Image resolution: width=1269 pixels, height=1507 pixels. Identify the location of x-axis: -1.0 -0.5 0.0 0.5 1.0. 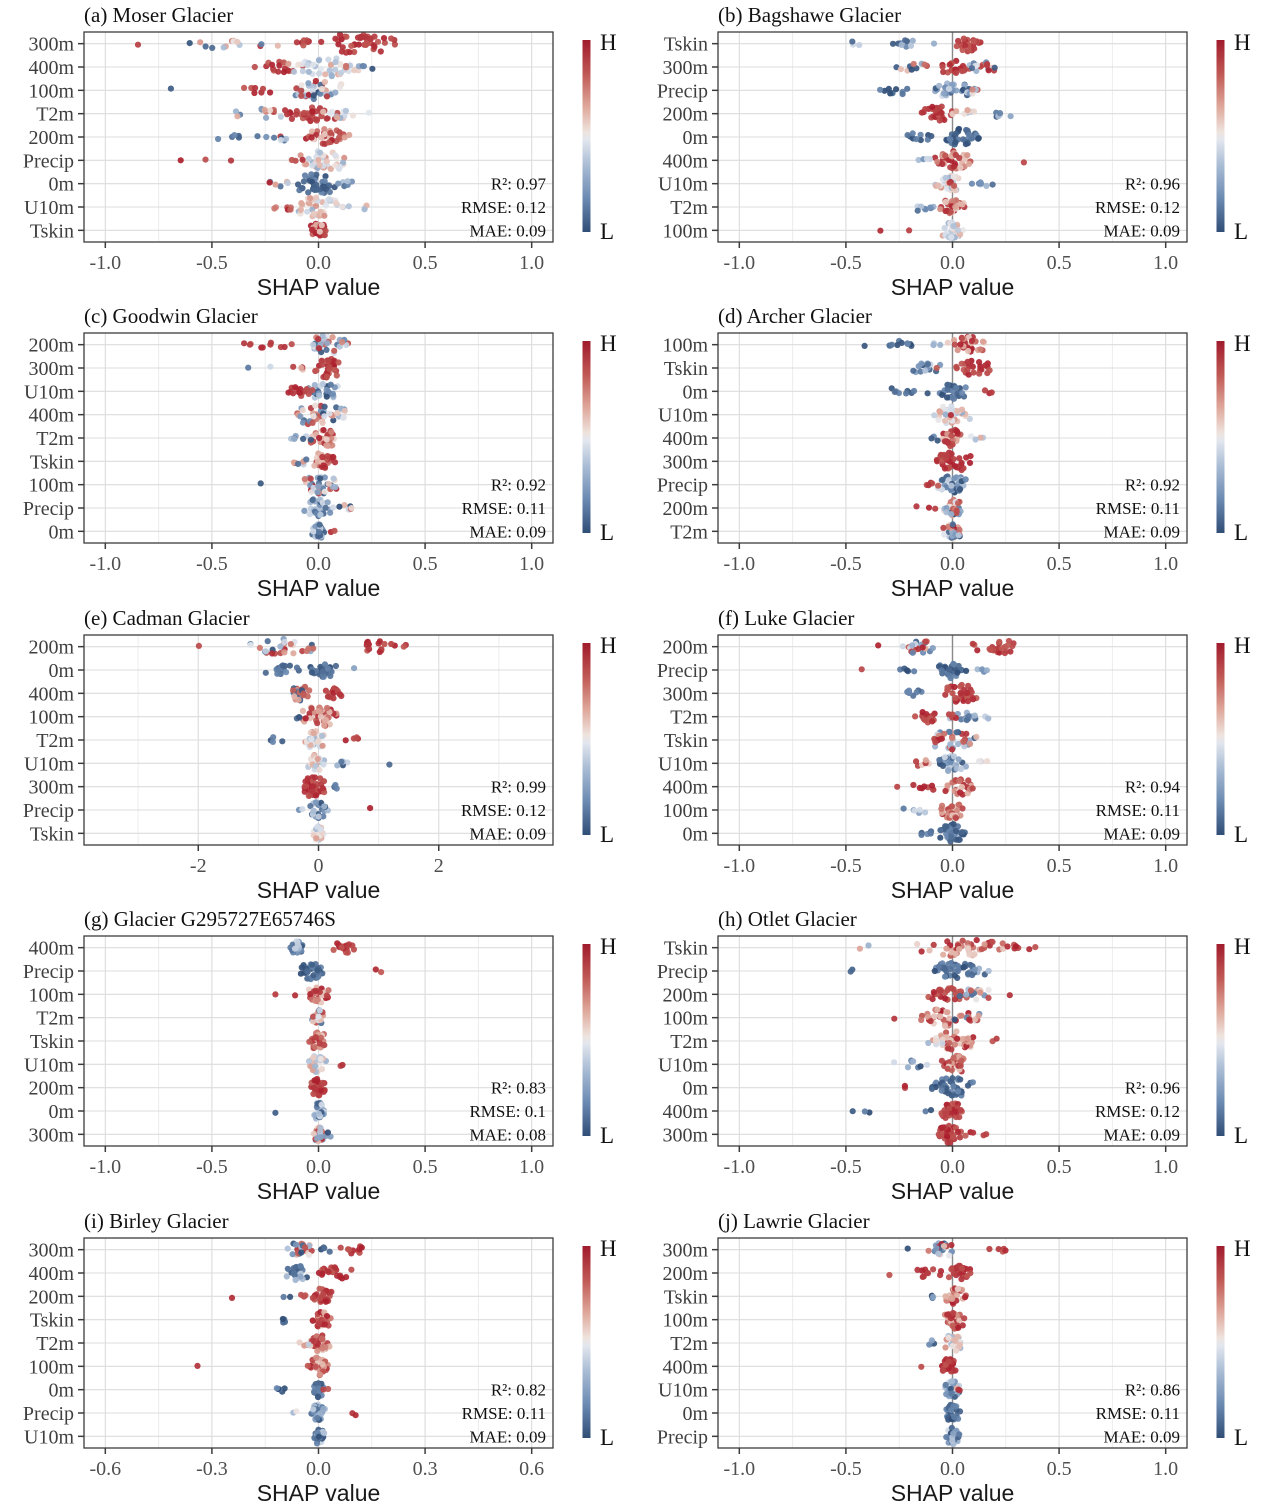
(316, 1162).